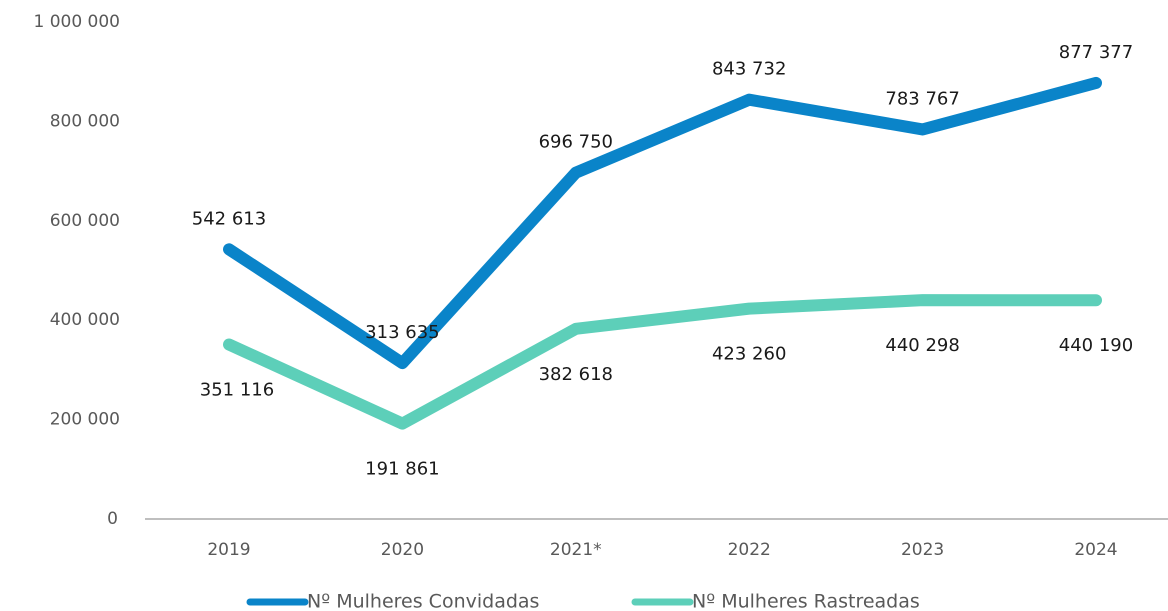  What do you see at coordinates (76, 22) in the screenshot?
I see `y-tick-label: 1 000 000` at bounding box center [76, 22].